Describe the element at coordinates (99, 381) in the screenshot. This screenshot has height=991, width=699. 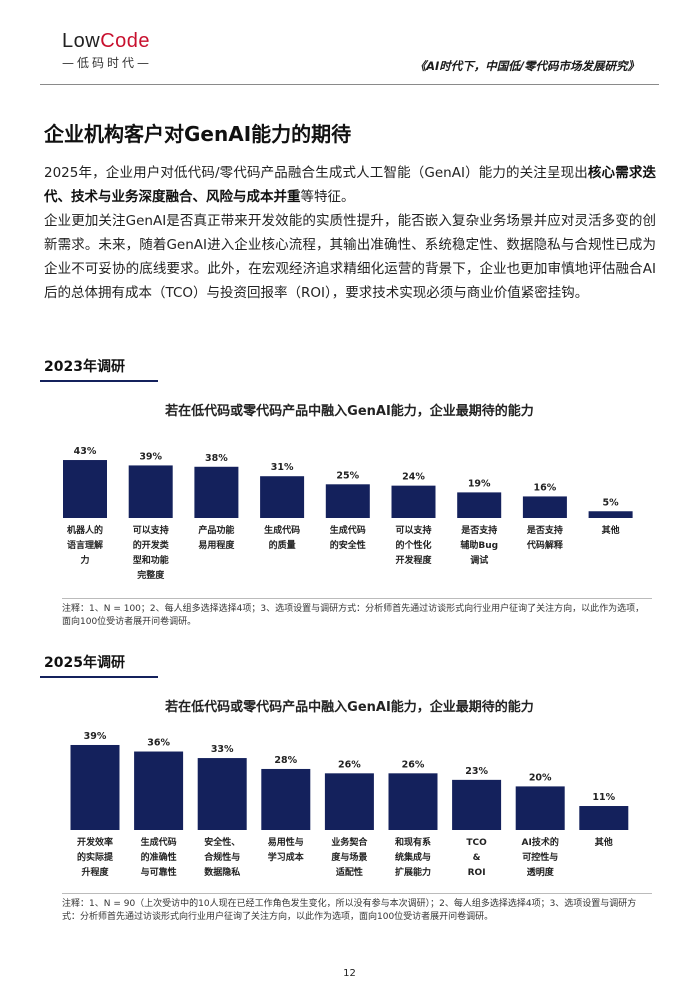
I see `section-underline-2023` at that location.